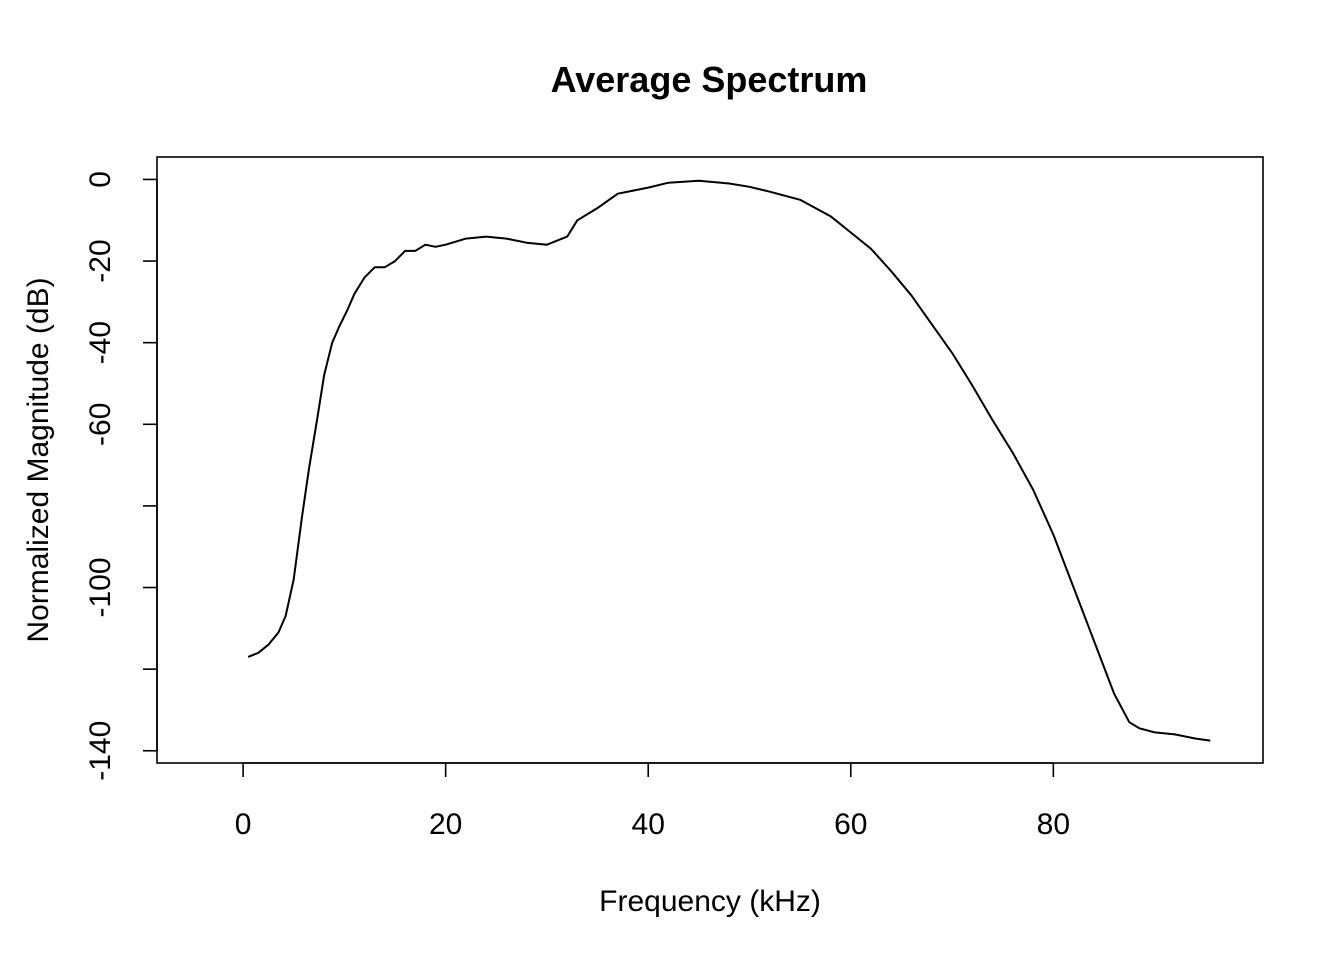 This screenshot has height=960, width=1344. Describe the element at coordinates (648, 824) in the screenshot. I see `x-tick-label: 40` at that location.